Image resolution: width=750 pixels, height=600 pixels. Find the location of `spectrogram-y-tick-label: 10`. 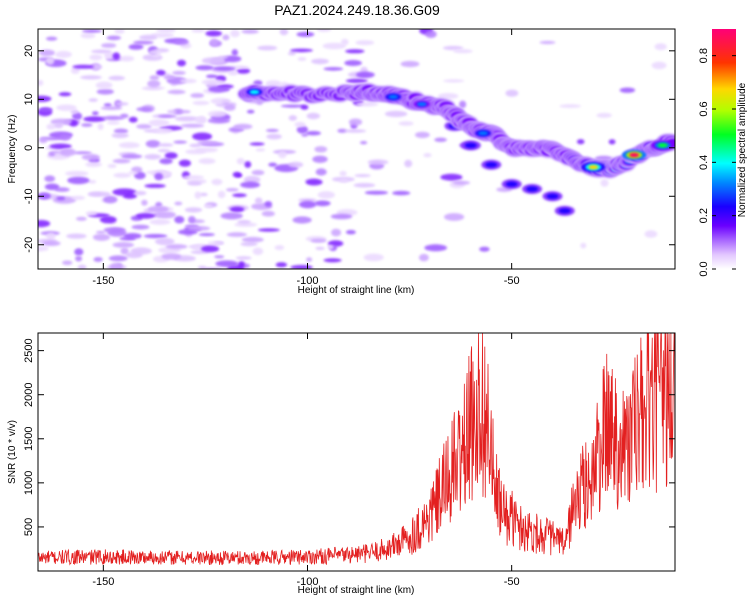

spectrogram-y-tick-label: 10 is located at coordinates (29, 99).